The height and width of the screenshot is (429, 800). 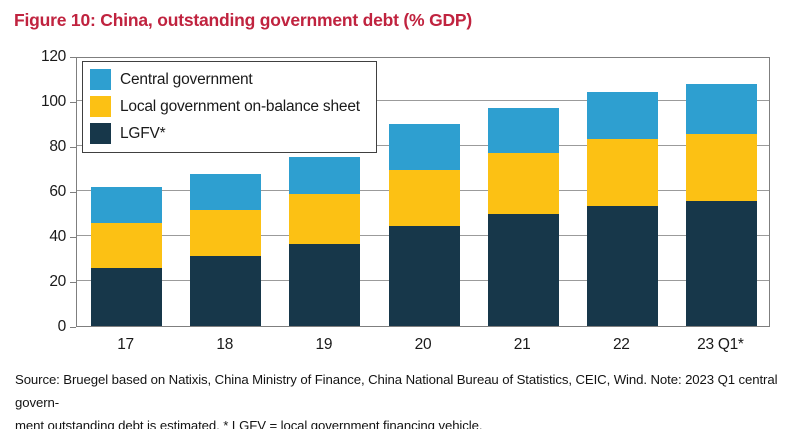 What do you see at coordinates (186, 79) in the screenshot?
I see `legend-label: Central government` at bounding box center [186, 79].